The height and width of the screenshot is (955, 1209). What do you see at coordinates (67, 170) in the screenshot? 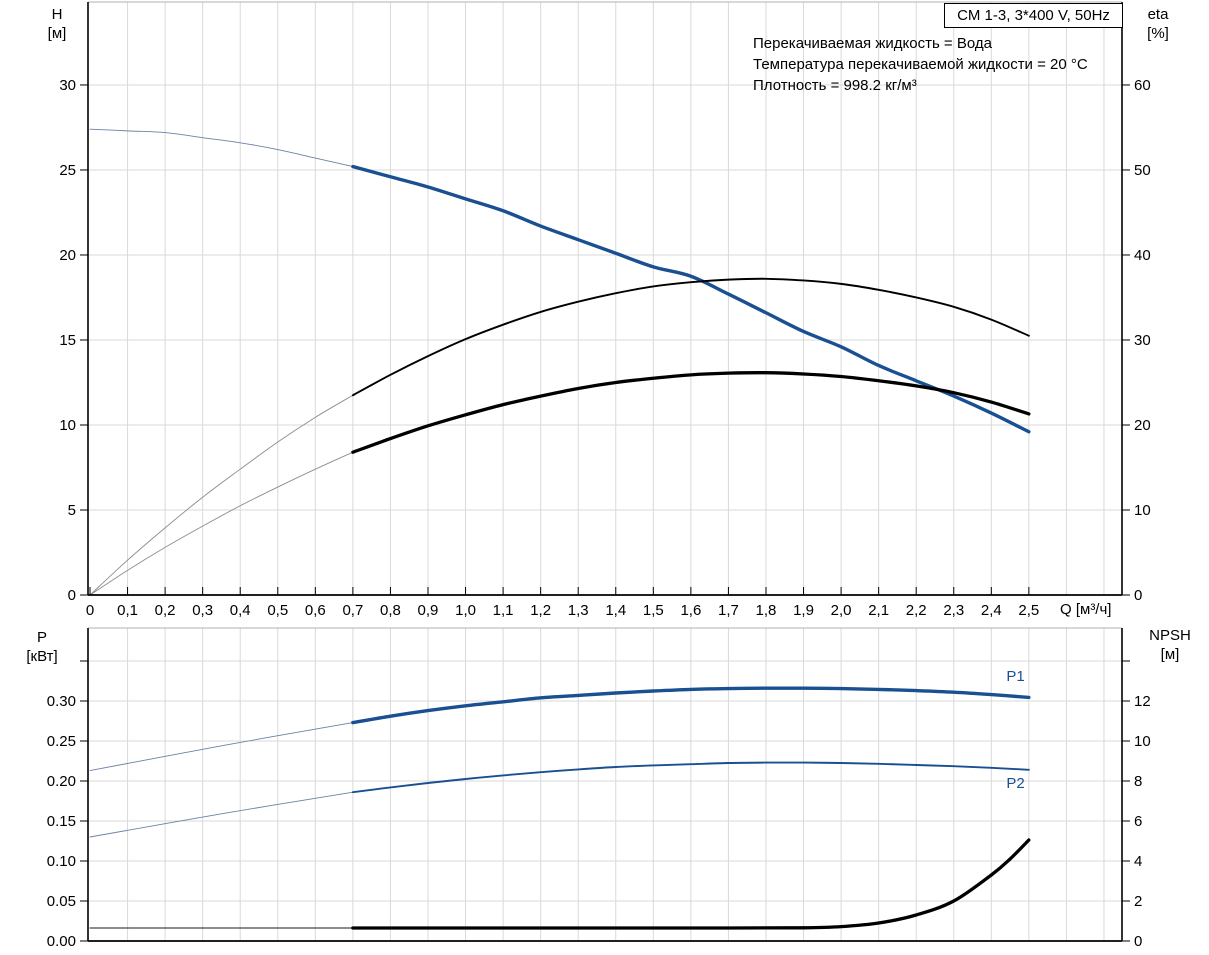
I see `left-tick-label: 25` at bounding box center [67, 170].